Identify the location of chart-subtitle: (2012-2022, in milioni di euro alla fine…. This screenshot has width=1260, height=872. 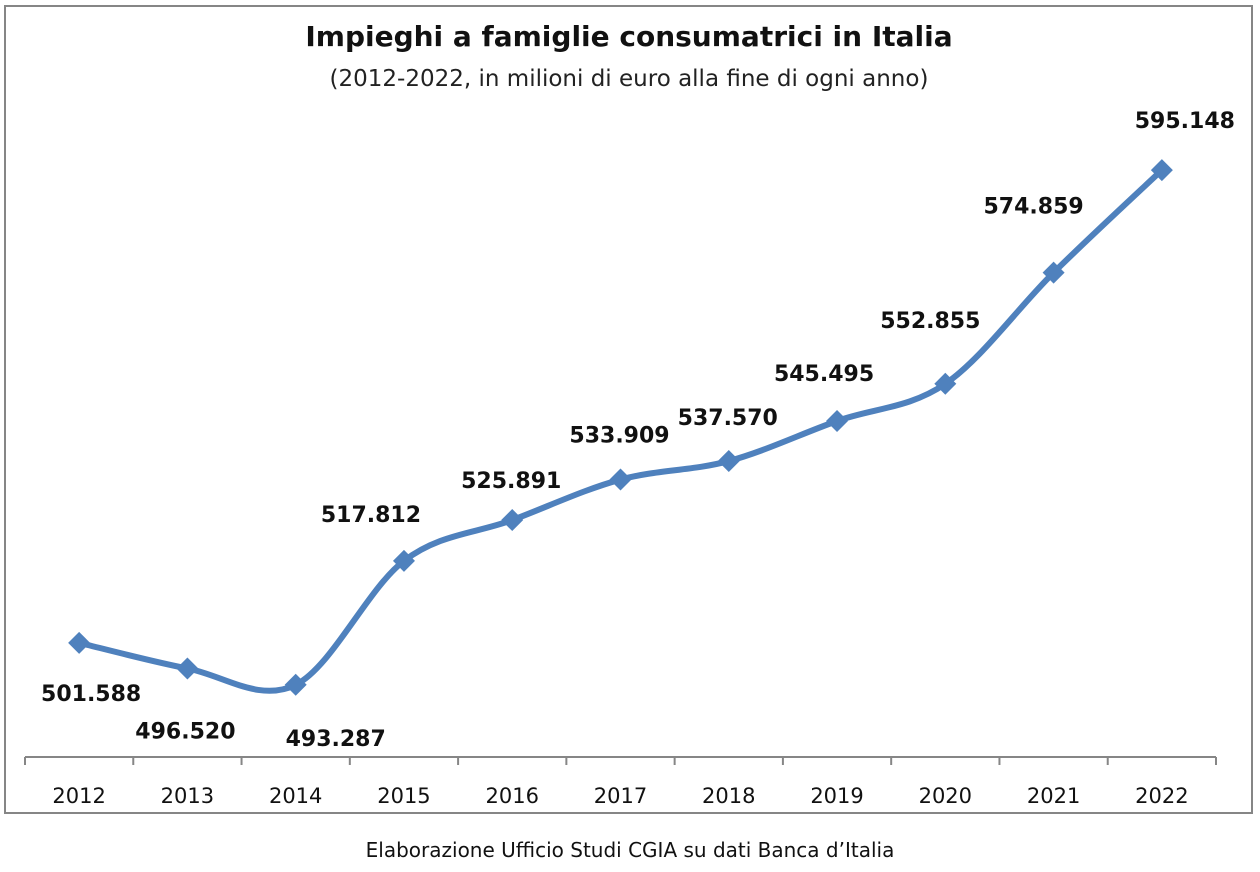
(629, 79).